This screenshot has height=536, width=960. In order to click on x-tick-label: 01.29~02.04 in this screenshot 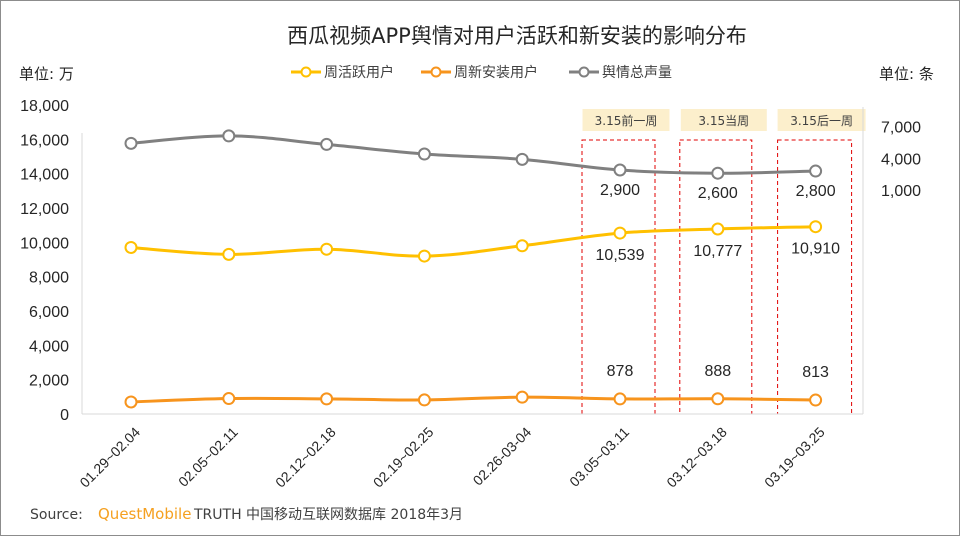, I will do `click(109, 457)`.